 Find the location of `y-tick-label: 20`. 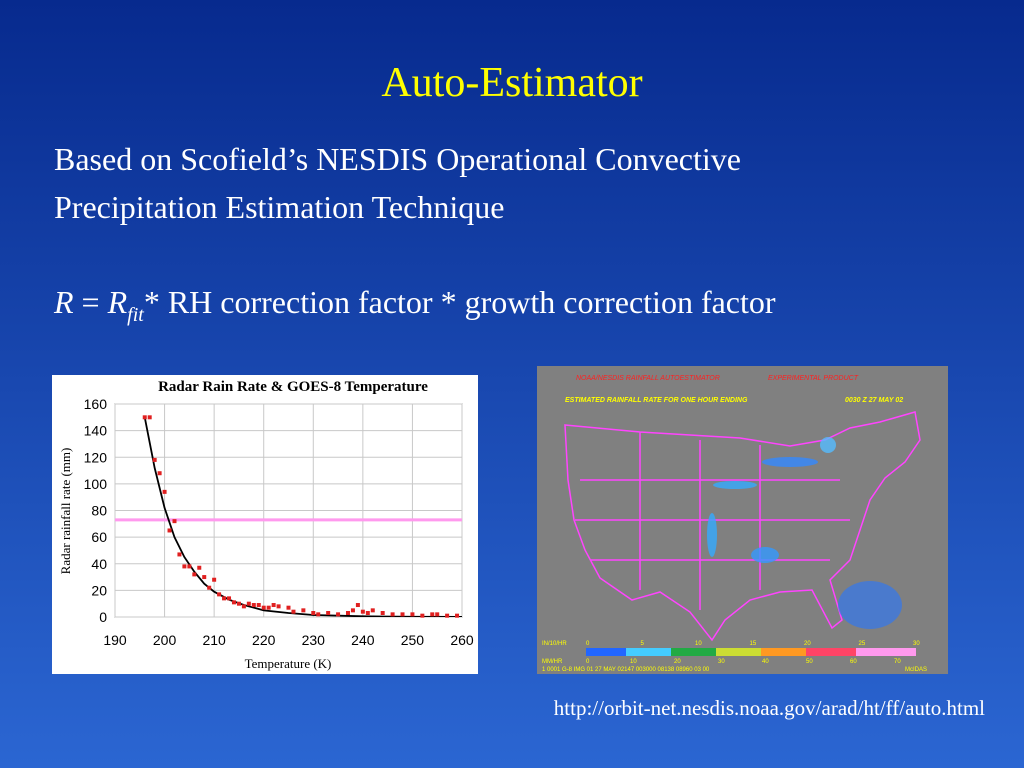

y-tick-label: 20 is located at coordinates (99, 590).